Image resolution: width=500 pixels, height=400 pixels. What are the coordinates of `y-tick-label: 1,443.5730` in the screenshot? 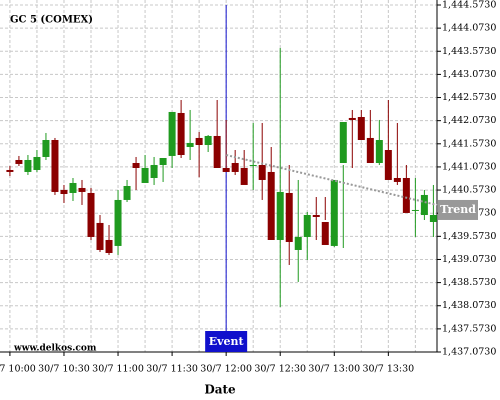 It's located at (469, 51).